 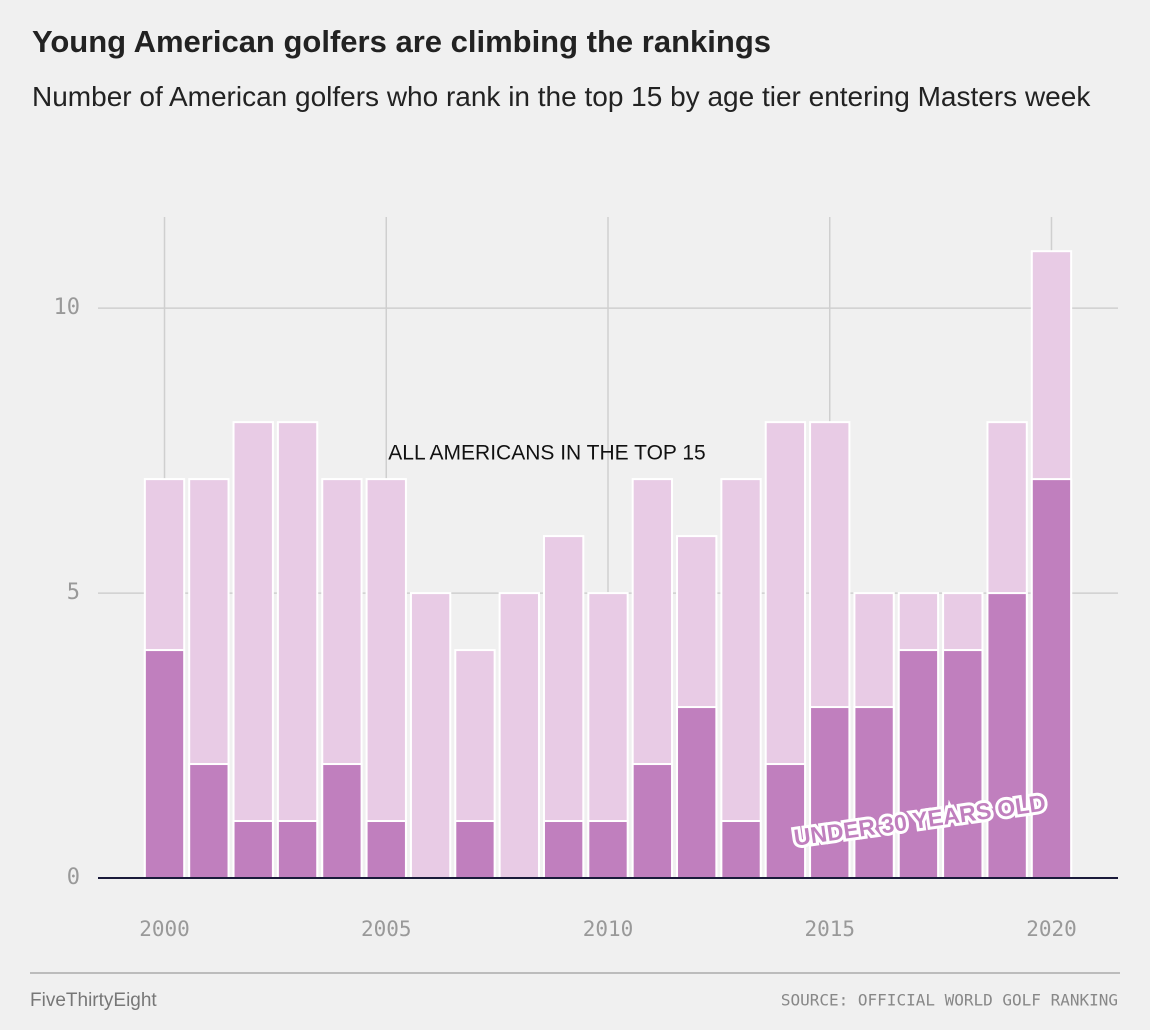 What do you see at coordinates (67, 307) in the screenshot?
I see `y-tick-label: 10` at bounding box center [67, 307].